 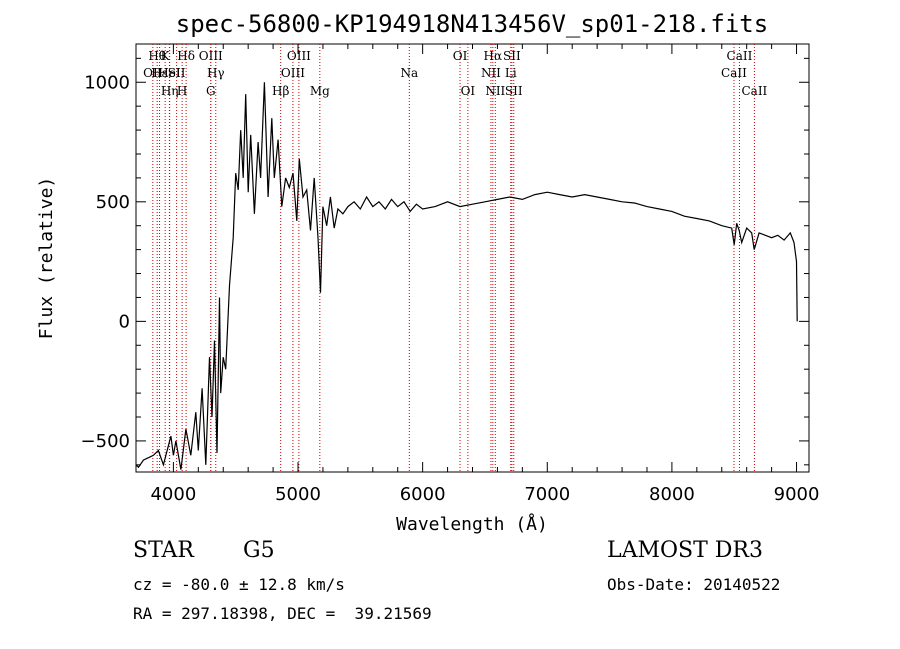 What do you see at coordinates (113, 202) in the screenshot?
I see `y-tick-label: 500` at bounding box center [113, 202].